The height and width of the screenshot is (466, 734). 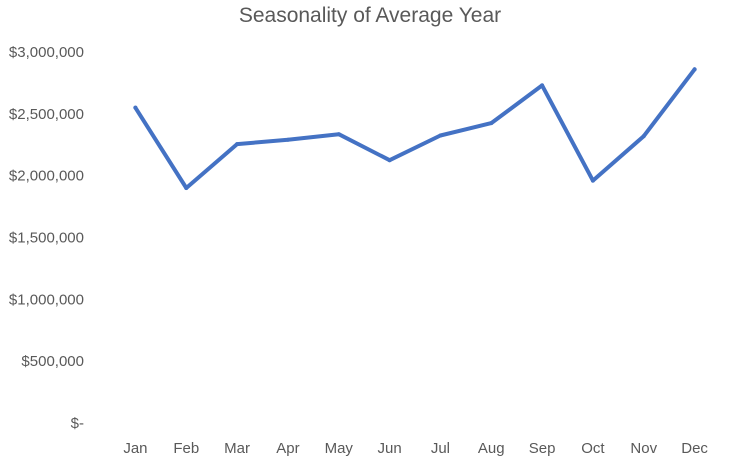 What do you see at coordinates (46, 52) in the screenshot?
I see `y-tick-label: $3,000,000` at bounding box center [46, 52].